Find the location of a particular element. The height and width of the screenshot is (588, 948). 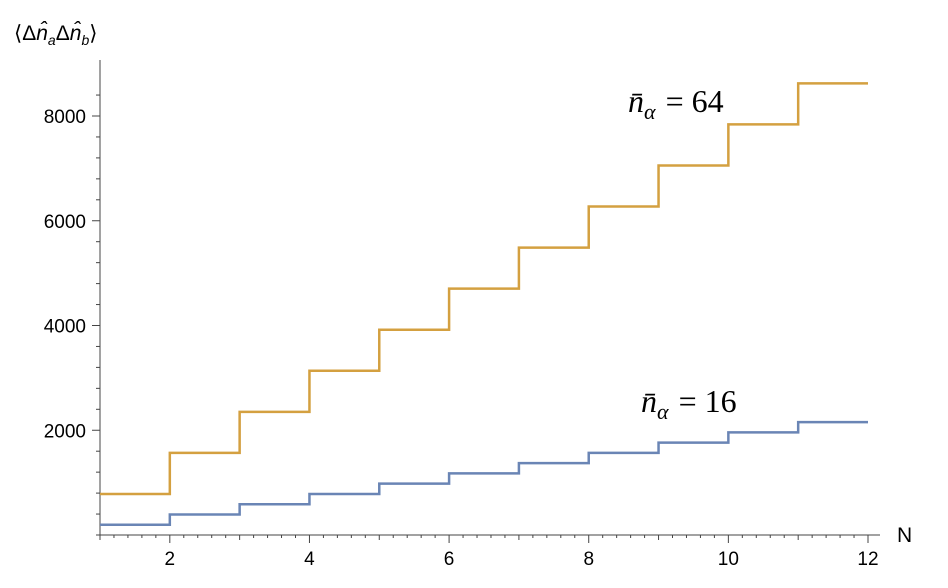

x-tick-label: 6 is located at coordinates (449, 559).